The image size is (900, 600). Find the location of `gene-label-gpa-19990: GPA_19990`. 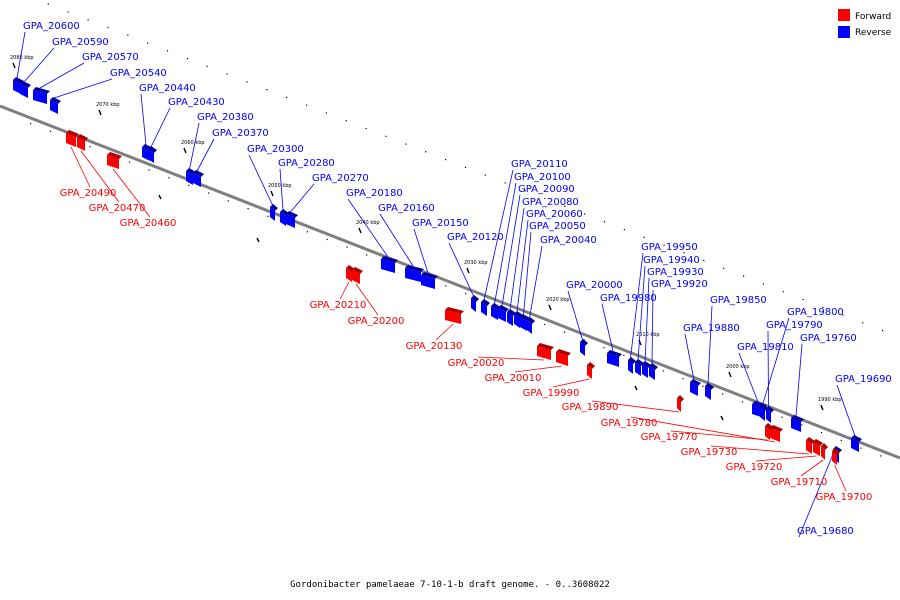

gene-label-gpa-19990: GPA_19990 is located at coordinates (551, 393).